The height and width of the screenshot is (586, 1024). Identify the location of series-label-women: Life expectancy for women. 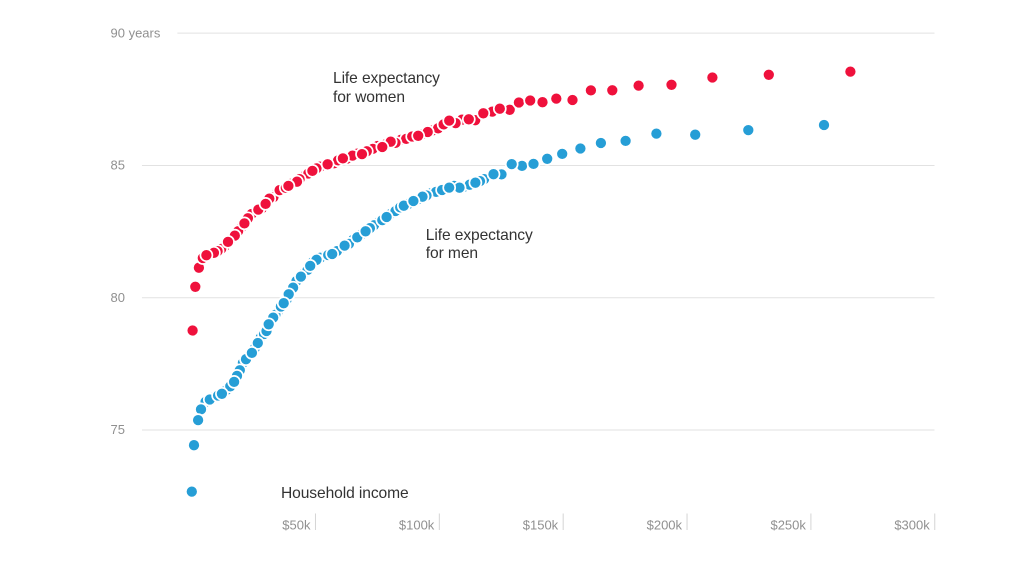
(386, 89).